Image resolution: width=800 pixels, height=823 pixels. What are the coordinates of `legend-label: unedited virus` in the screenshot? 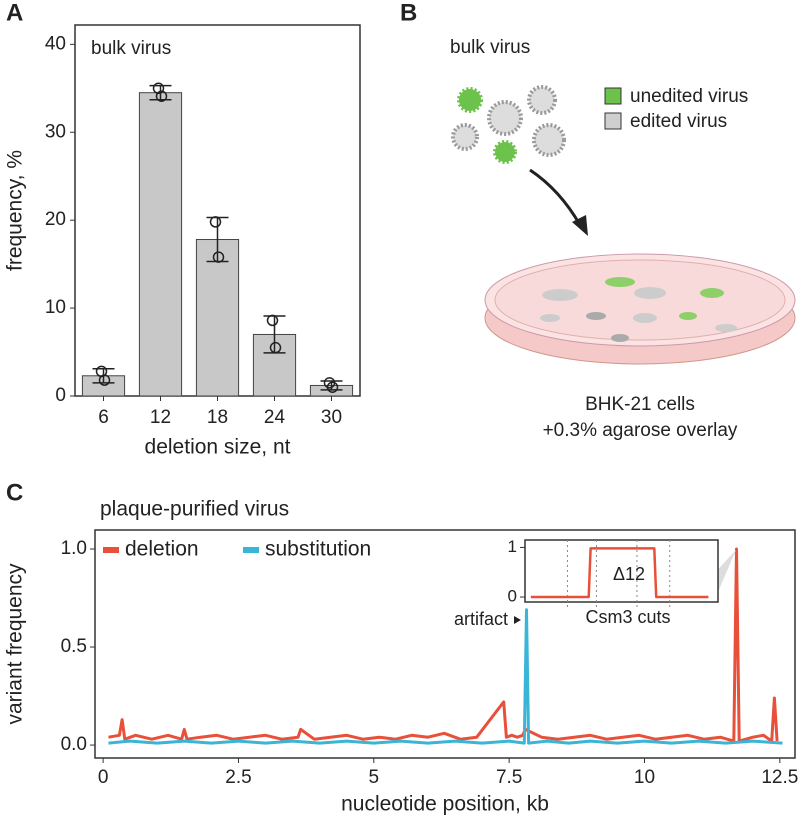 It's located at (689, 96).